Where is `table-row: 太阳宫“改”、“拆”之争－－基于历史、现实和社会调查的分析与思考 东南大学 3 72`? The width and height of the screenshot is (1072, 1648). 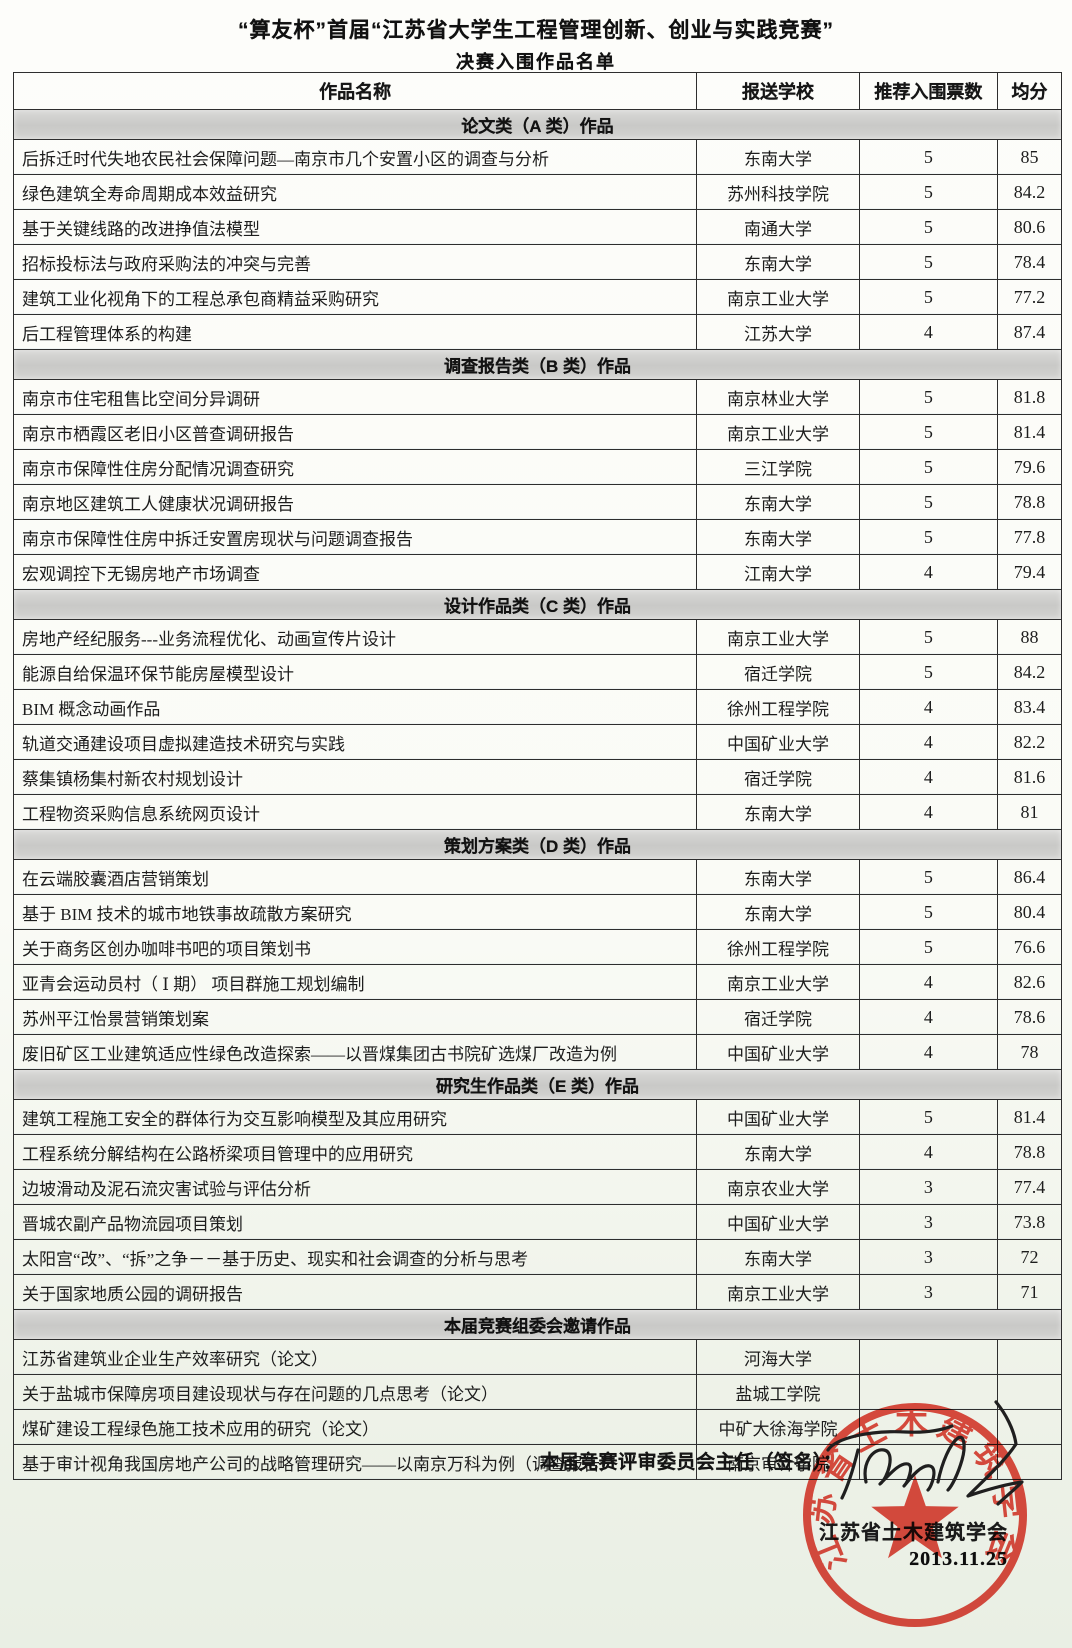
table-row: 太阳宫“改”、“拆”之争－－基于历史、现实和社会调查的分析与思考 东南大学 3 72 is located at coordinates (537, 1257).